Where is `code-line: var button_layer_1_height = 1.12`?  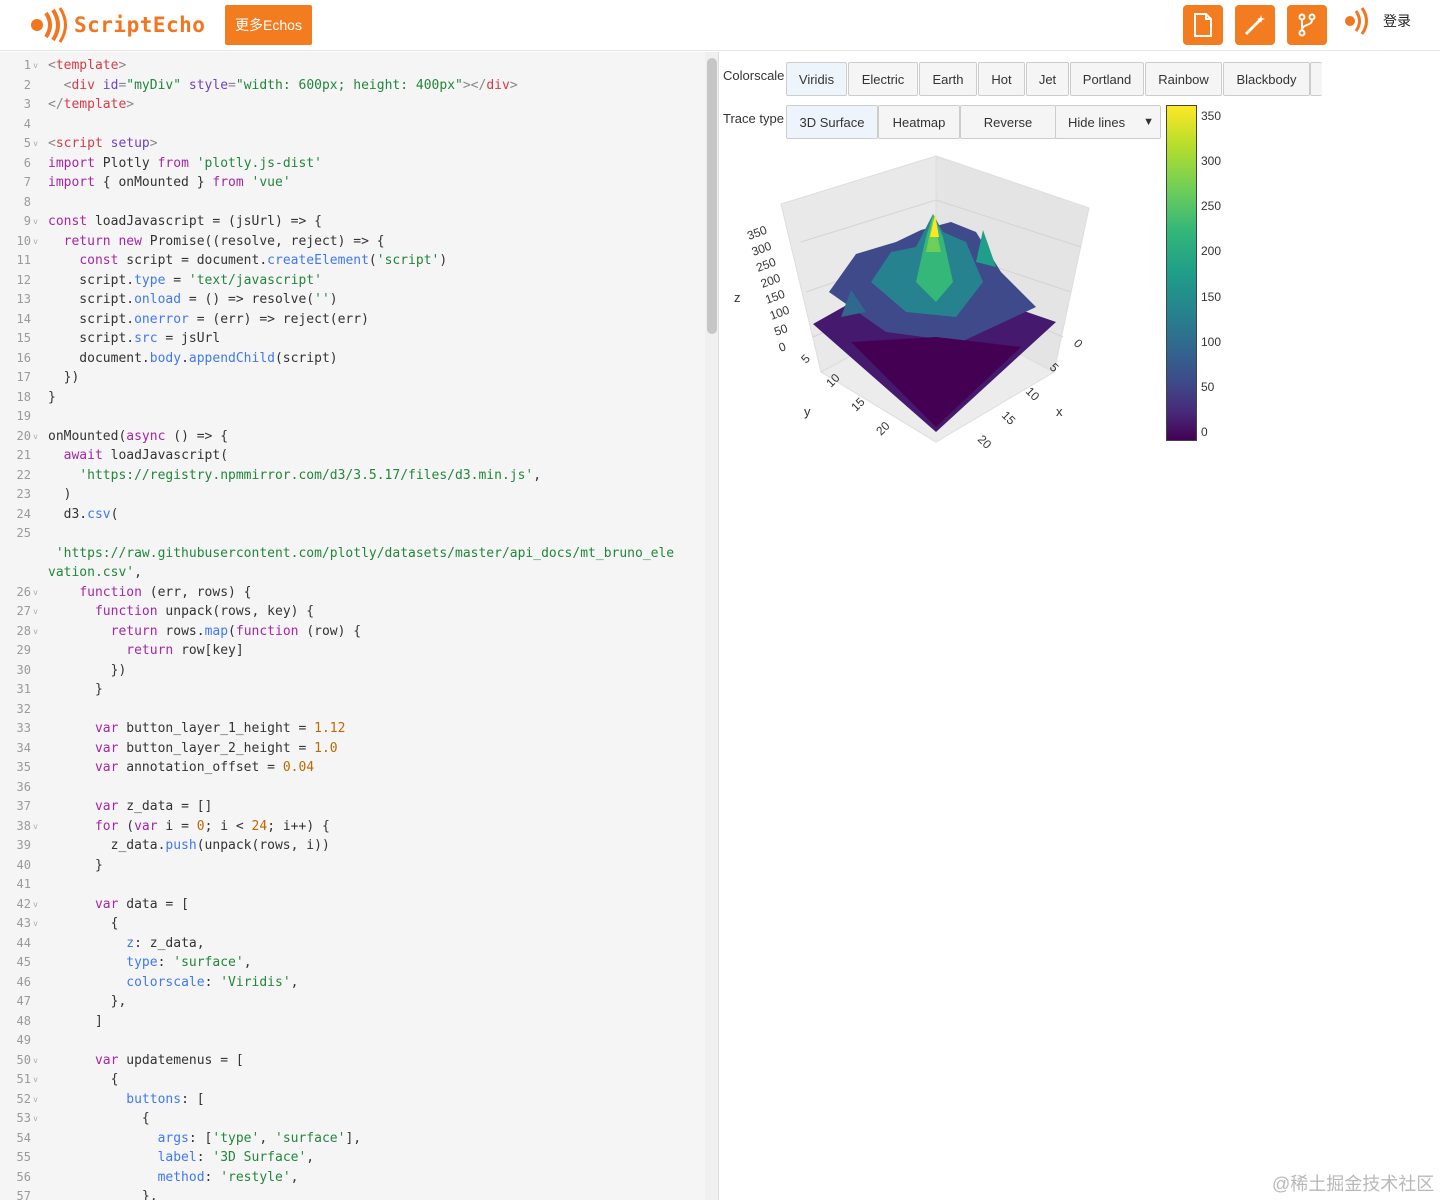 code-line: var button_layer_1_height = 1.12 is located at coordinates (196, 729).